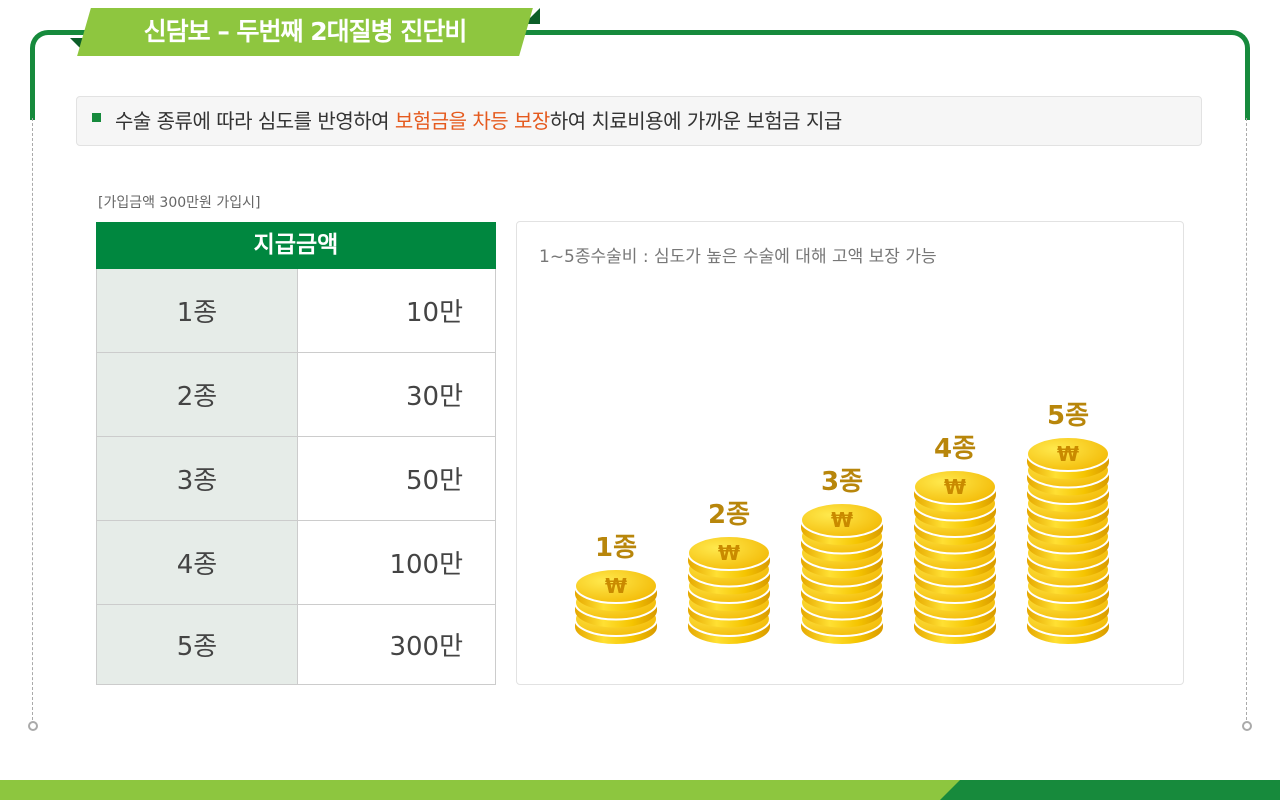 The height and width of the screenshot is (800, 1280). What do you see at coordinates (695, 121) in the screenshot?
I see `notice-text-after: 하여 치료비용에 가까운 보험금 지급` at bounding box center [695, 121].